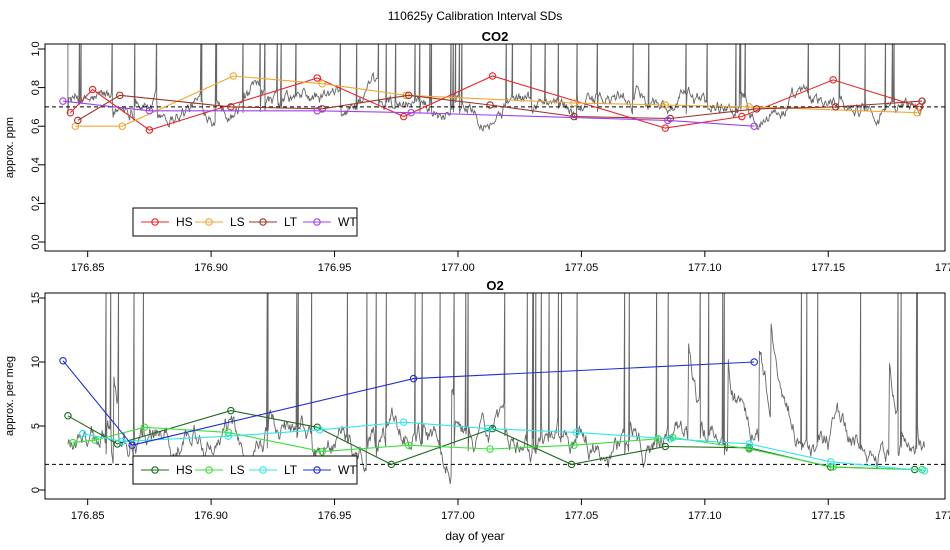 The width and height of the screenshot is (950, 550). Describe the element at coordinates (474, 536) in the screenshot. I see `x-axis-label: day of year` at that location.